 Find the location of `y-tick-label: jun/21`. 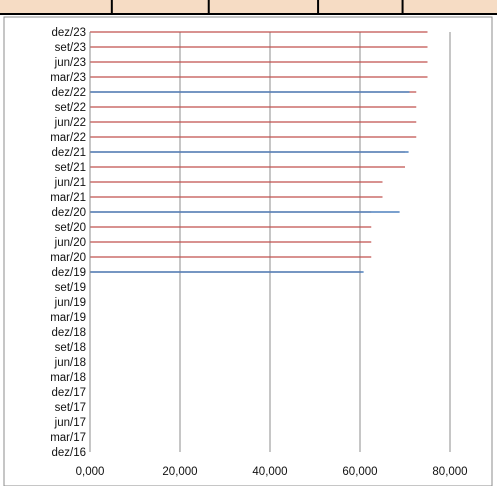

y-tick-label: jun/21 is located at coordinates (70, 183).